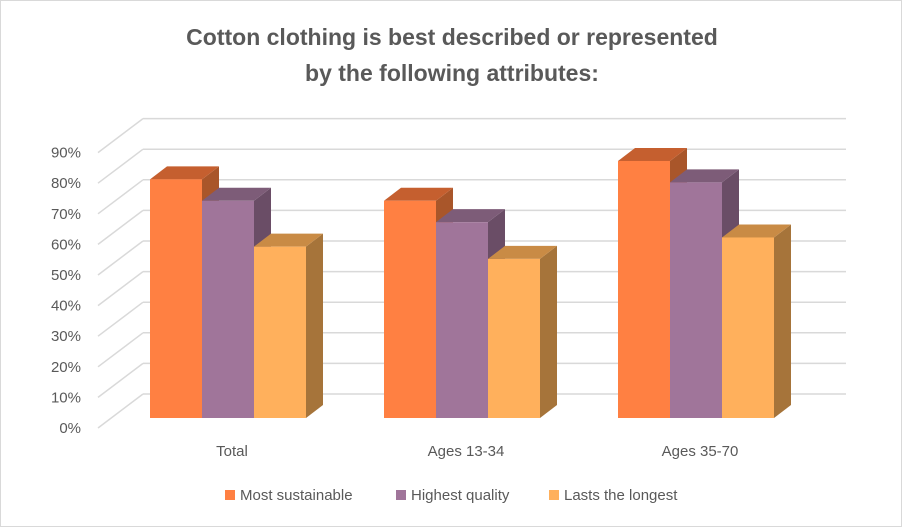 This screenshot has width=902, height=527. I want to click on y-tick-label: 40%, so click(66, 306).